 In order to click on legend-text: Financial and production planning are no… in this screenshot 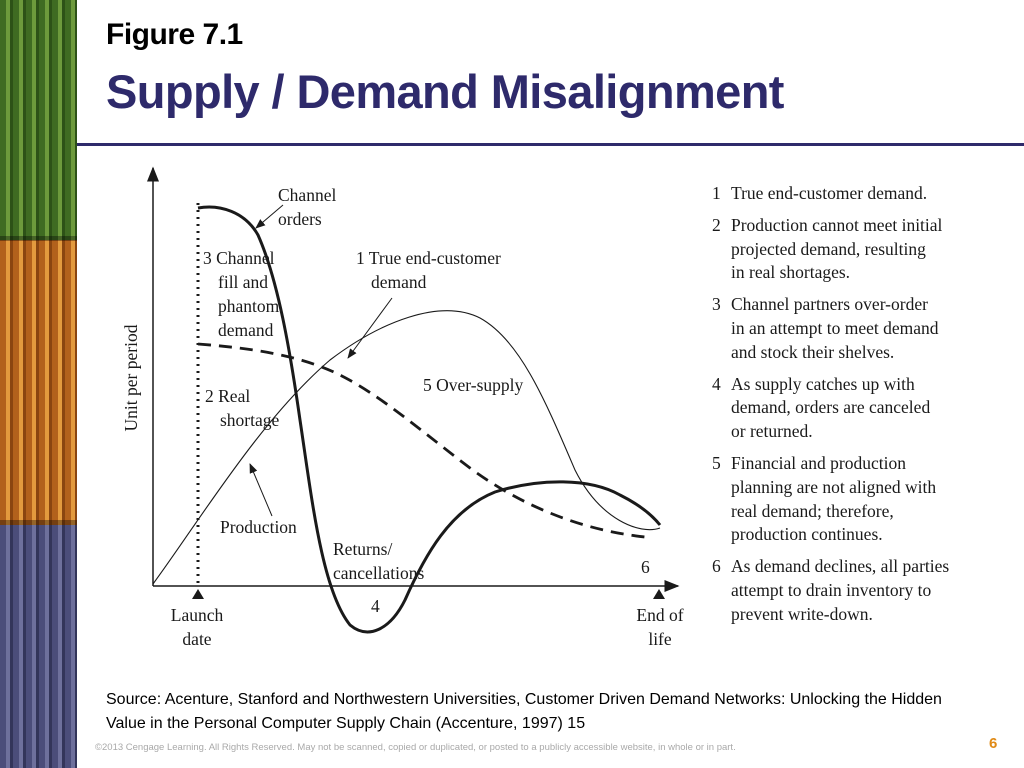, I will do `click(871, 499)`.